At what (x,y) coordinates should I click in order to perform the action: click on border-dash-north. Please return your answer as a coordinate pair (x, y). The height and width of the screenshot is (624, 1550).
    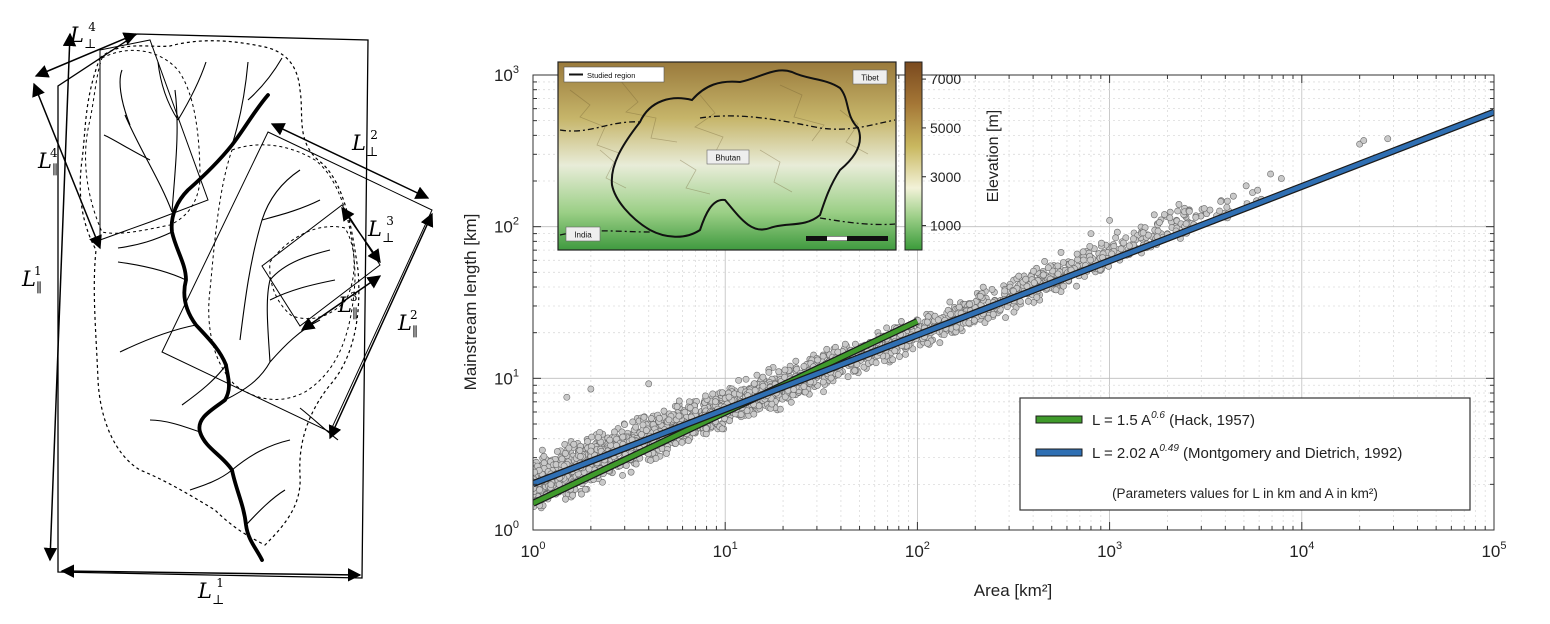
    Looking at the image, I should click on (727, 123).